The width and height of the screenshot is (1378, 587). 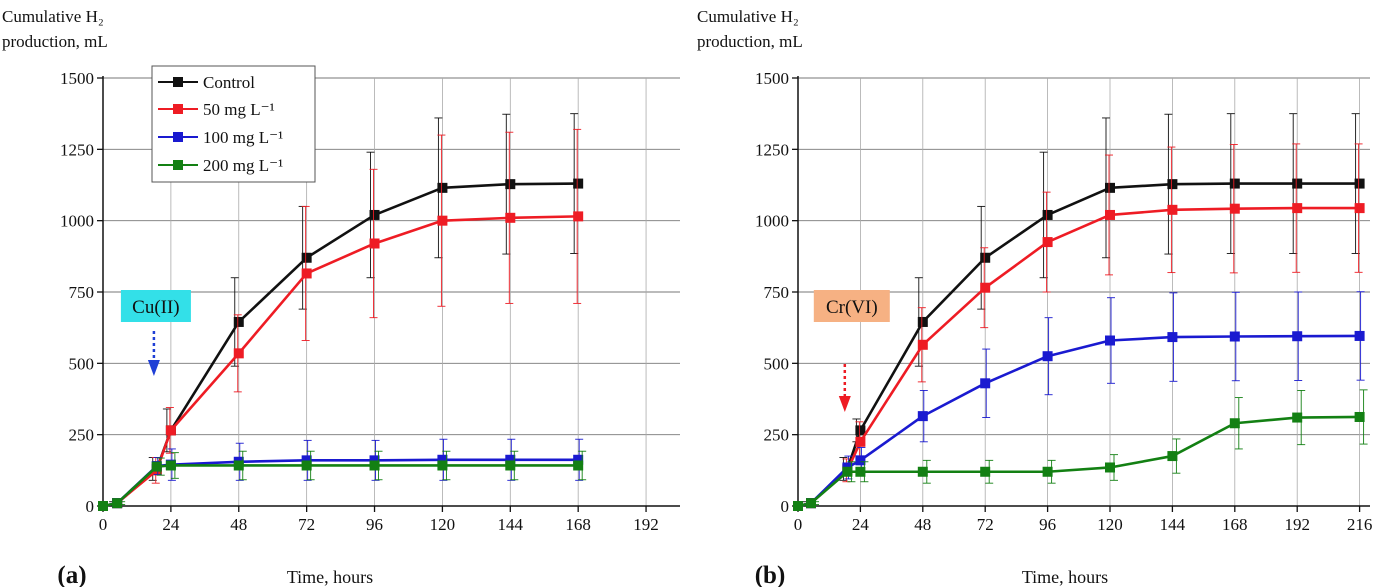 I want to click on y-tick-label: 1250, so click(x=77, y=149).